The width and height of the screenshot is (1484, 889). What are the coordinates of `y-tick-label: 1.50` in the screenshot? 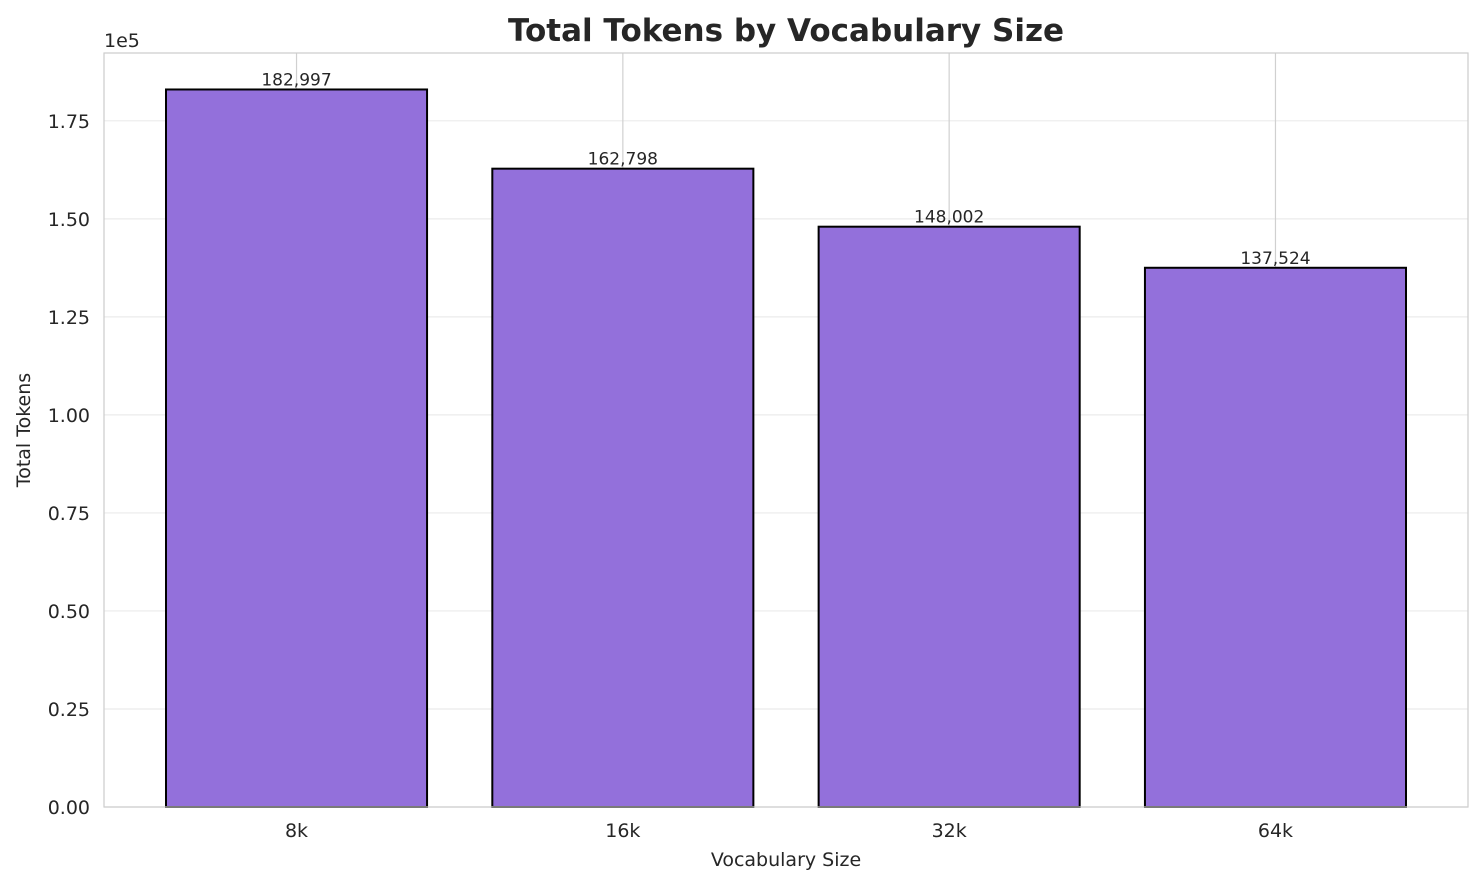 It's located at (69, 220).